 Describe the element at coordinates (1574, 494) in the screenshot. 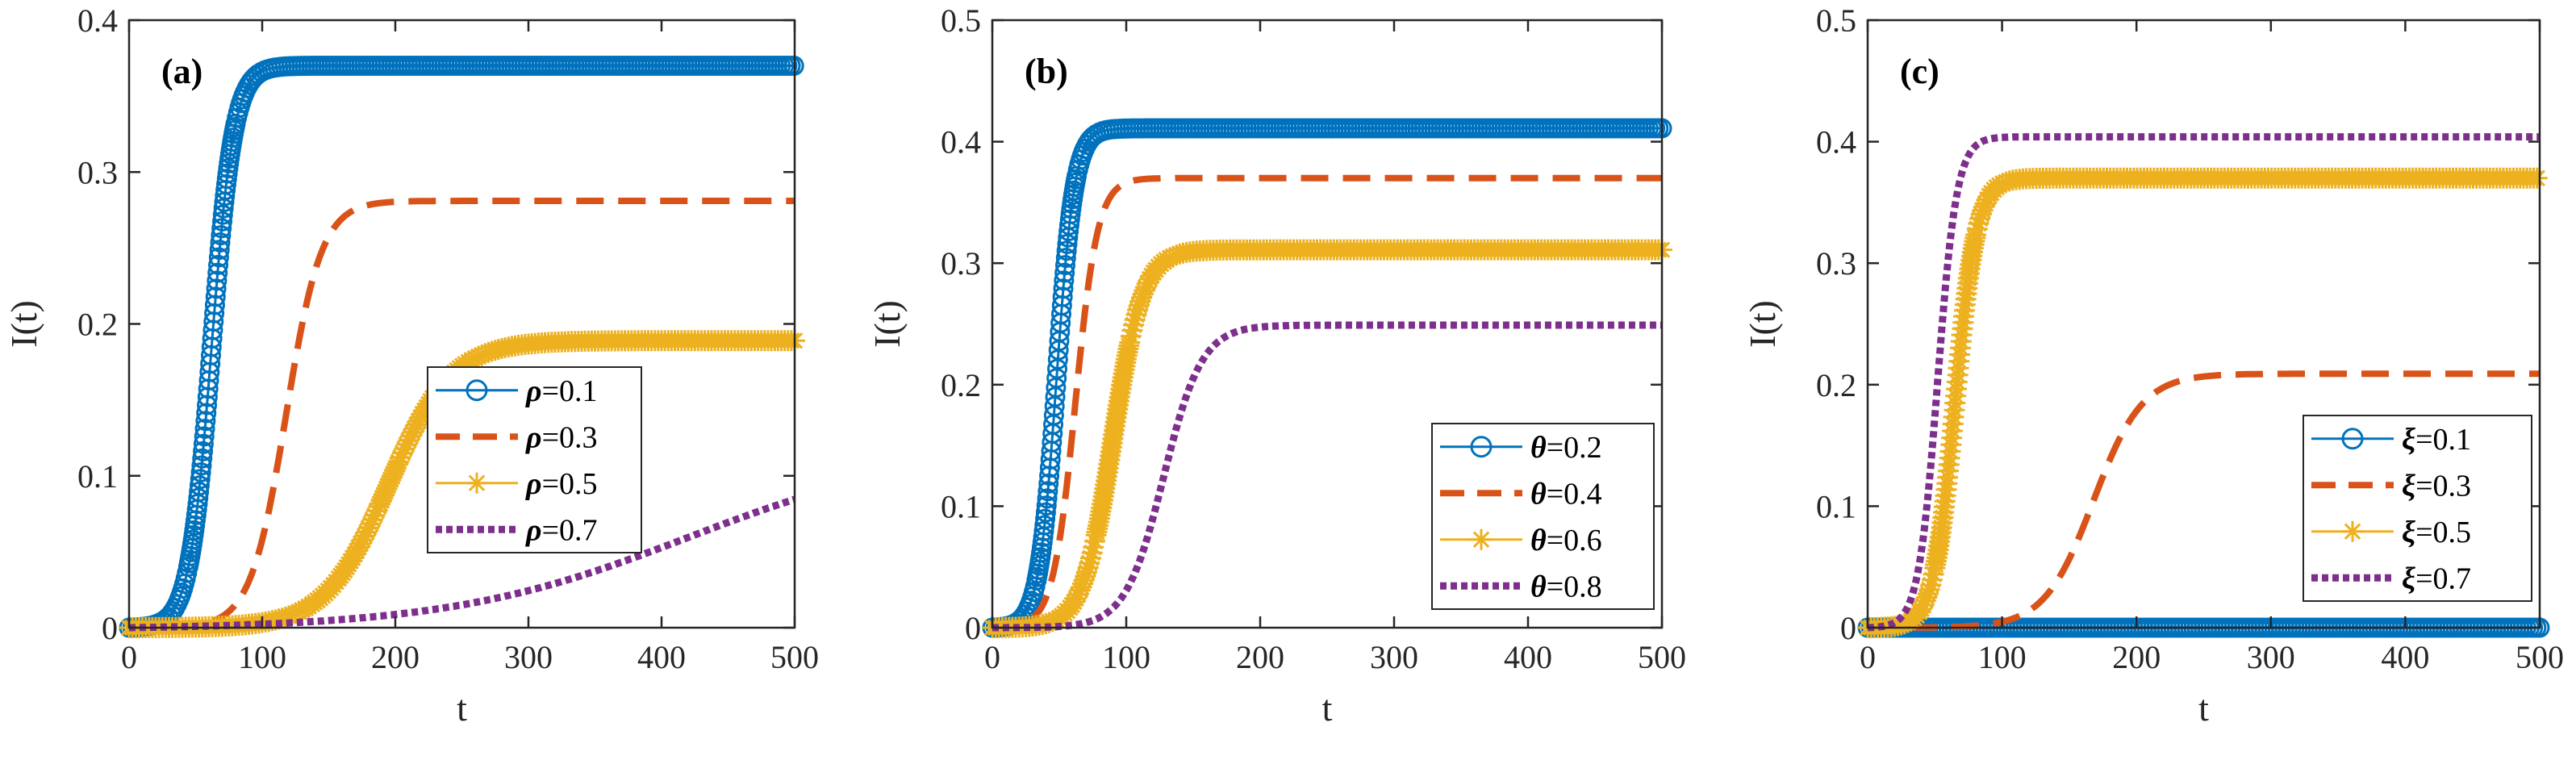

I see `legend-value: =0.4` at that location.